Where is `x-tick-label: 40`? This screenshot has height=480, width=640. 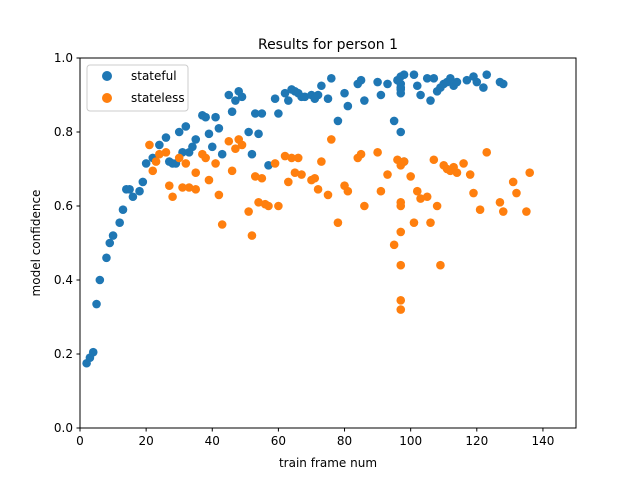 x-tick-label: 40 is located at coordinates (212, 441).